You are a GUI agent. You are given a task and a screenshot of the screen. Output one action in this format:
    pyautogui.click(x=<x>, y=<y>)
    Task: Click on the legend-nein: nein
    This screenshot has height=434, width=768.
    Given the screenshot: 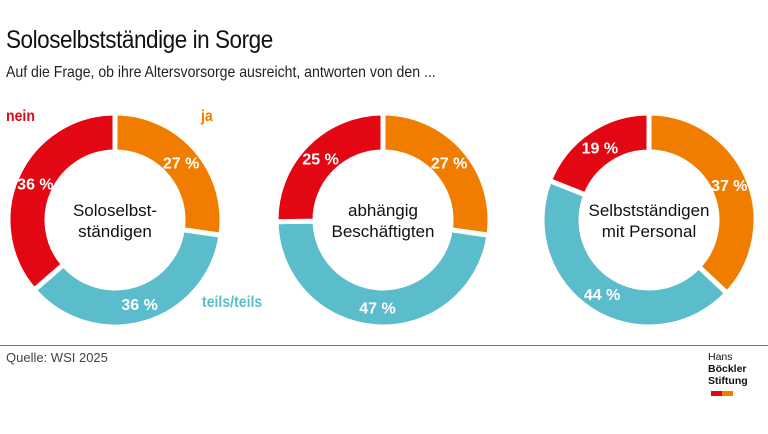 What is the action you would take?
    pyautogui.click(x=20, y=116)
    